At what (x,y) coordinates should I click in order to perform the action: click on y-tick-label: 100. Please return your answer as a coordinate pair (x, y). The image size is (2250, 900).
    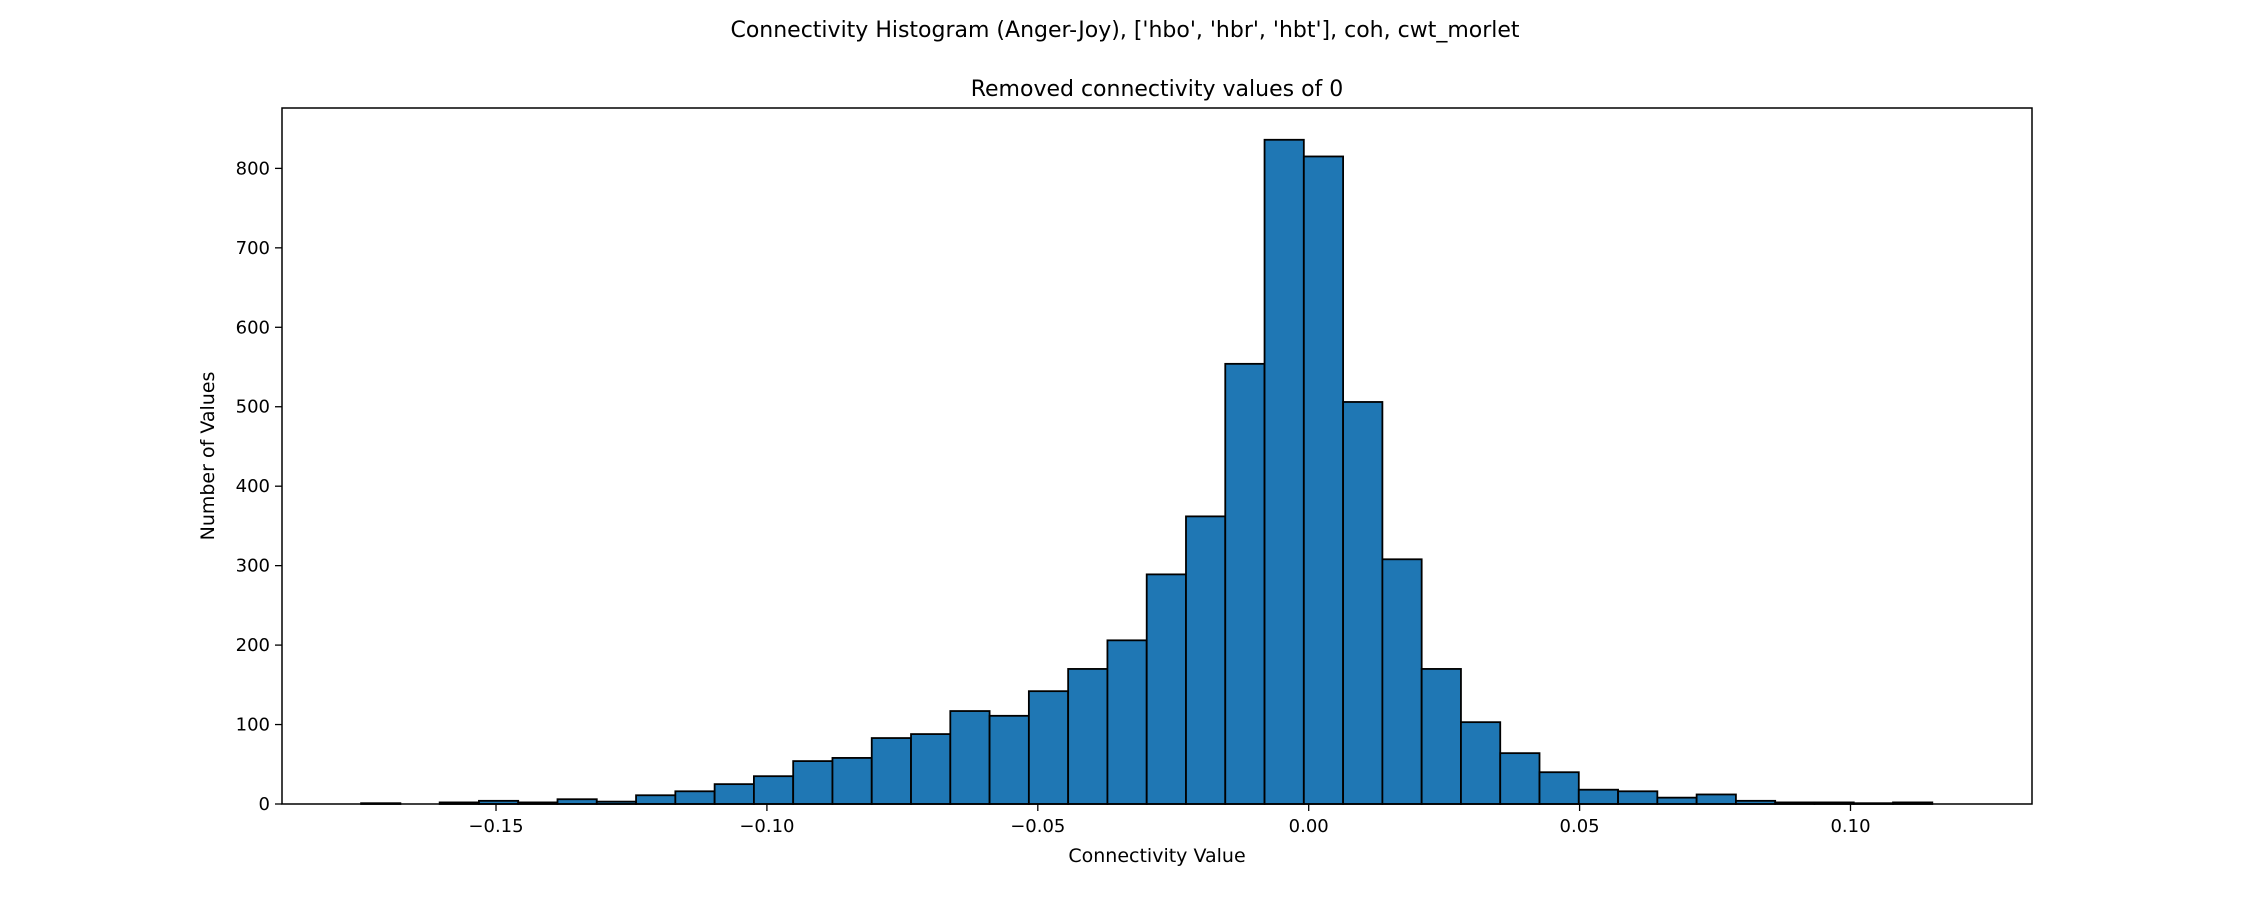
    Looking at the image, I should click on (253, 725).